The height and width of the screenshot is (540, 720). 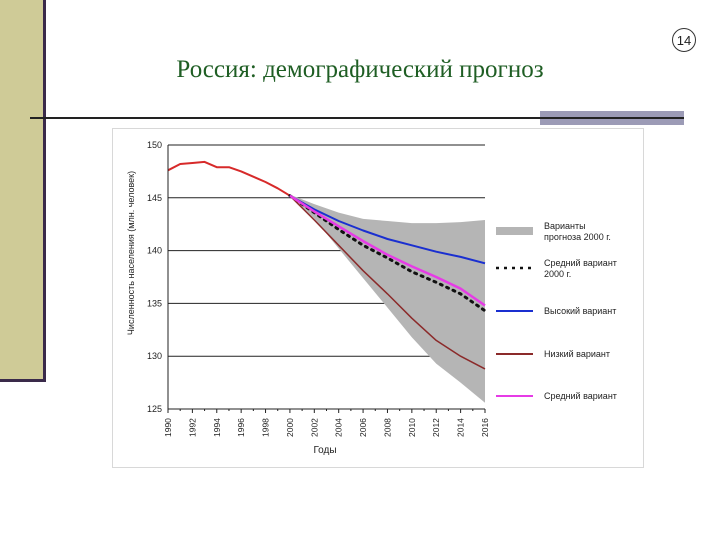 What do you see at coordinates (514, 231) in the screenshot?
I see `legend-swatch-band` at bounding box center [514, 231].